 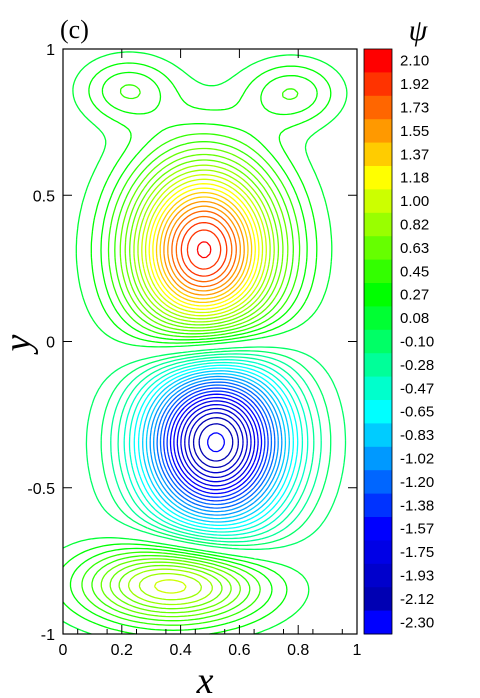 I want to click on colorbar-level-label: -0.47, so click(x=417, y=388).